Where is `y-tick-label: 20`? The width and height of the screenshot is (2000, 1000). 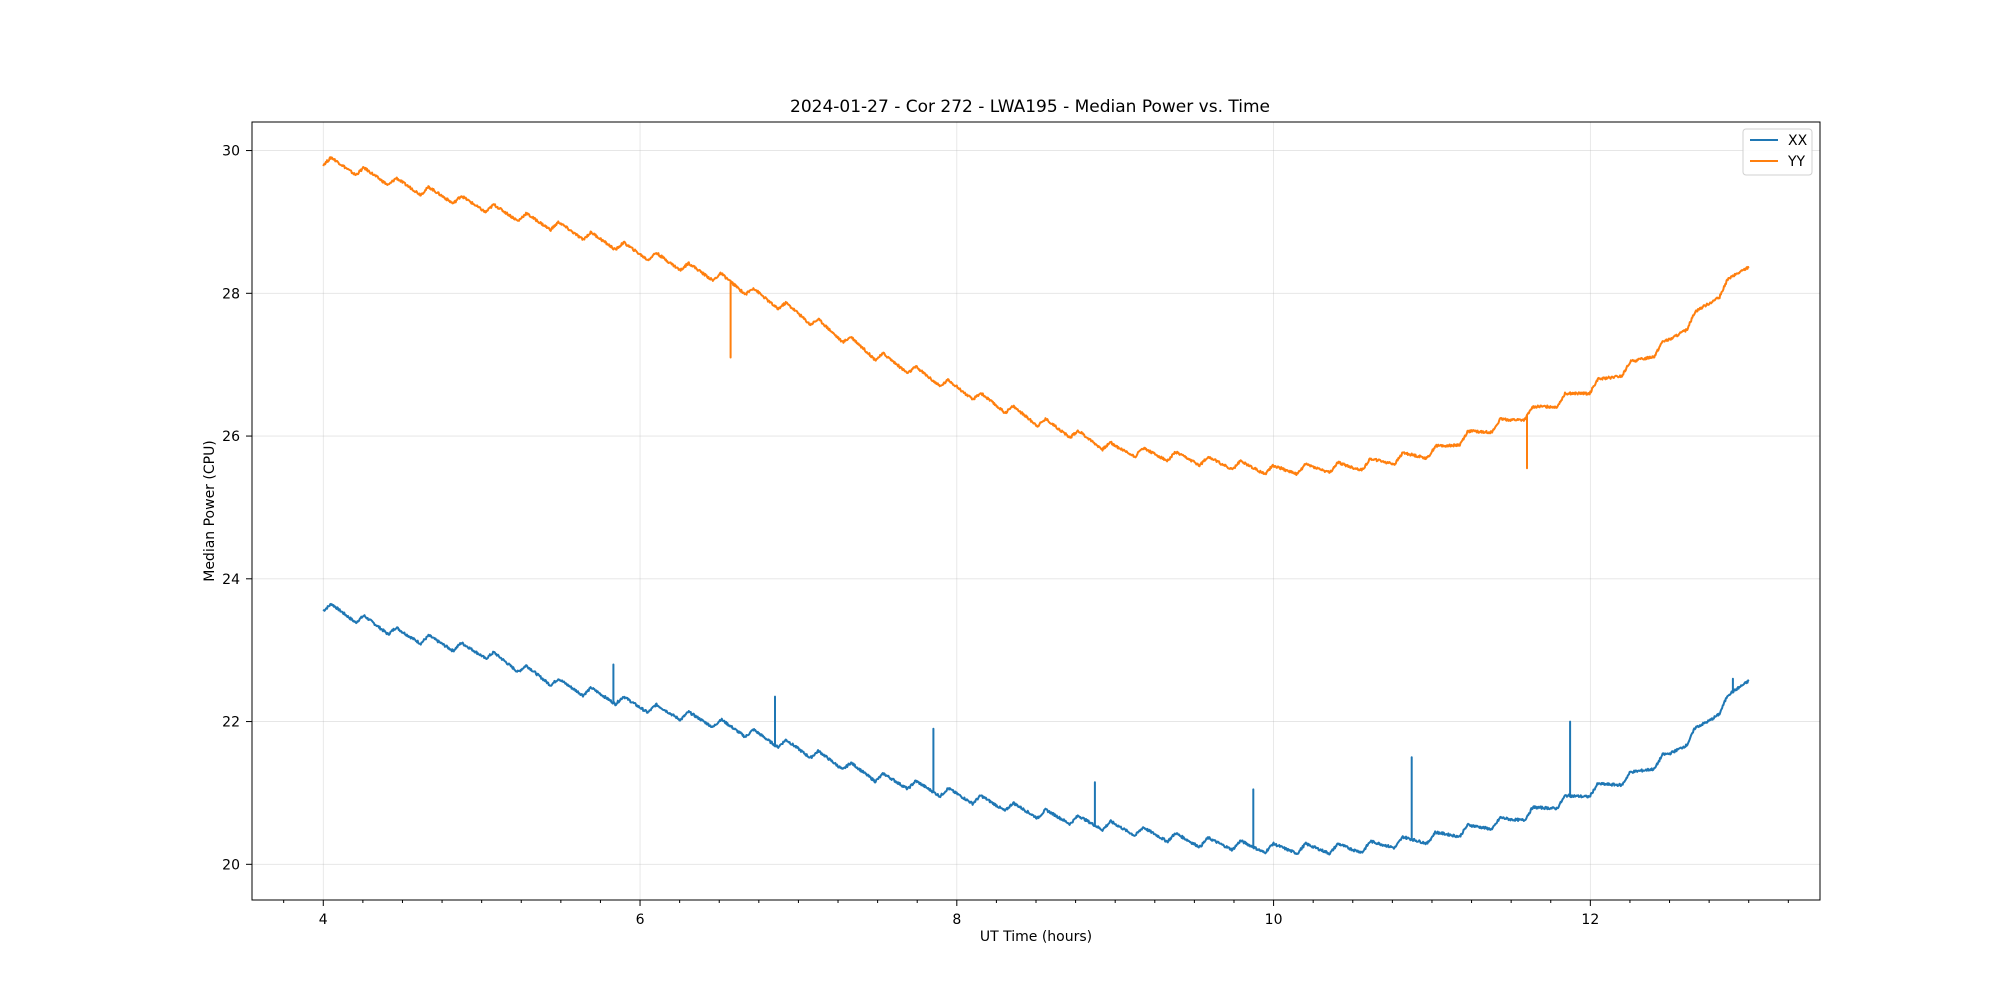 y-tick-label: 20 is located at coordinates (231, 865).